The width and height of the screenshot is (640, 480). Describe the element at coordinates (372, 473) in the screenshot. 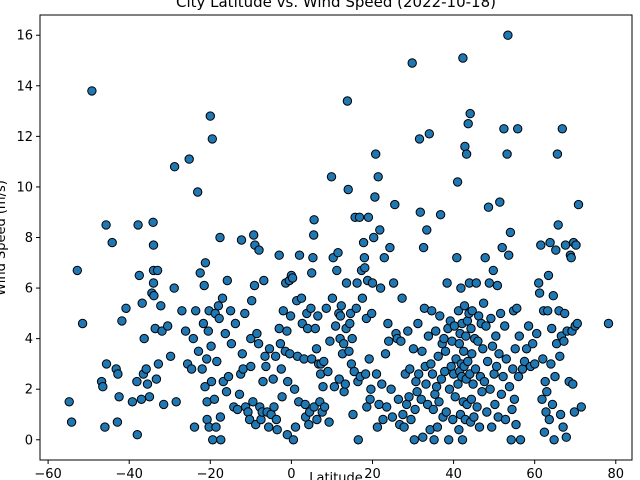

I see `x-tick-label: 20` at that location.